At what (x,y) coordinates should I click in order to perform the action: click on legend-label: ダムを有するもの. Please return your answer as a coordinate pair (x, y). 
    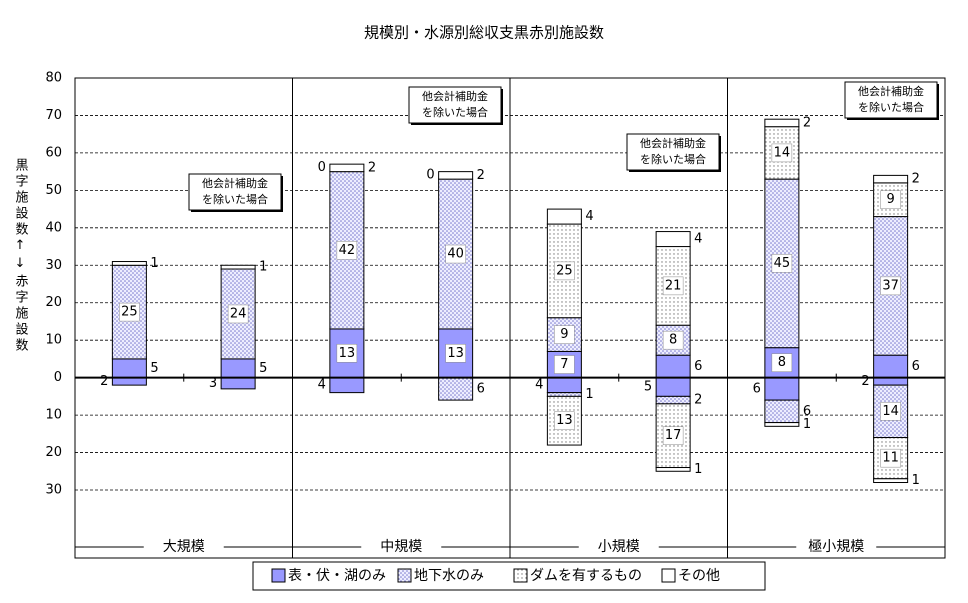
    Looking at the image, I should click on (586, 576).